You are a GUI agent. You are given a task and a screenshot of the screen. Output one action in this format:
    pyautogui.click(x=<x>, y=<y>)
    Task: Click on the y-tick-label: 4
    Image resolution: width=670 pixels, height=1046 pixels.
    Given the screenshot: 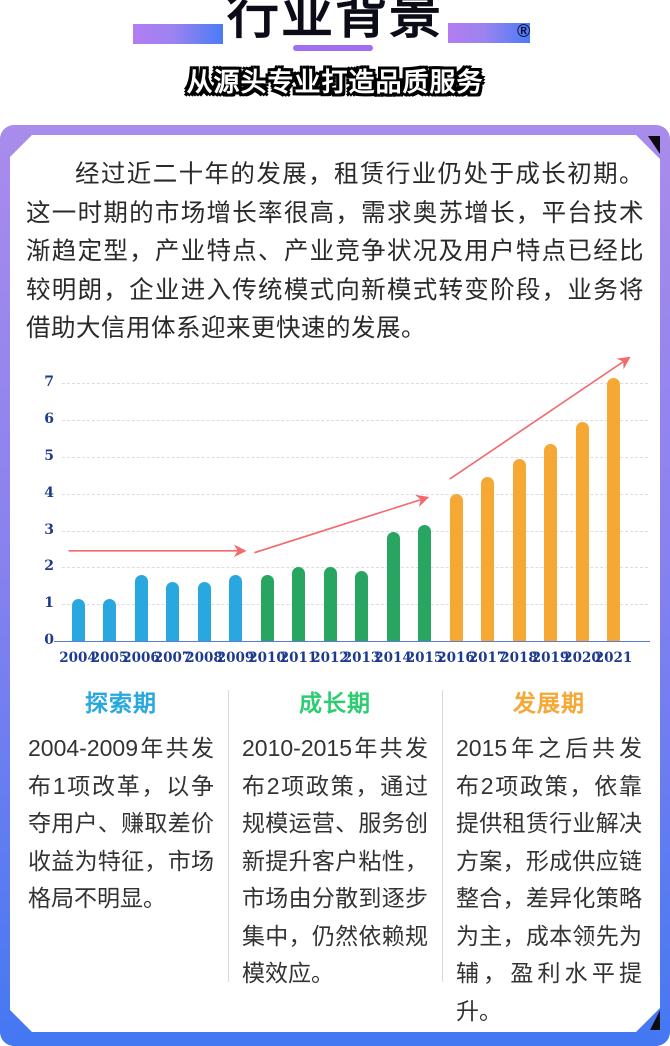 What is the action you would take?
    pyautogui.click(x=49, y=492)
    